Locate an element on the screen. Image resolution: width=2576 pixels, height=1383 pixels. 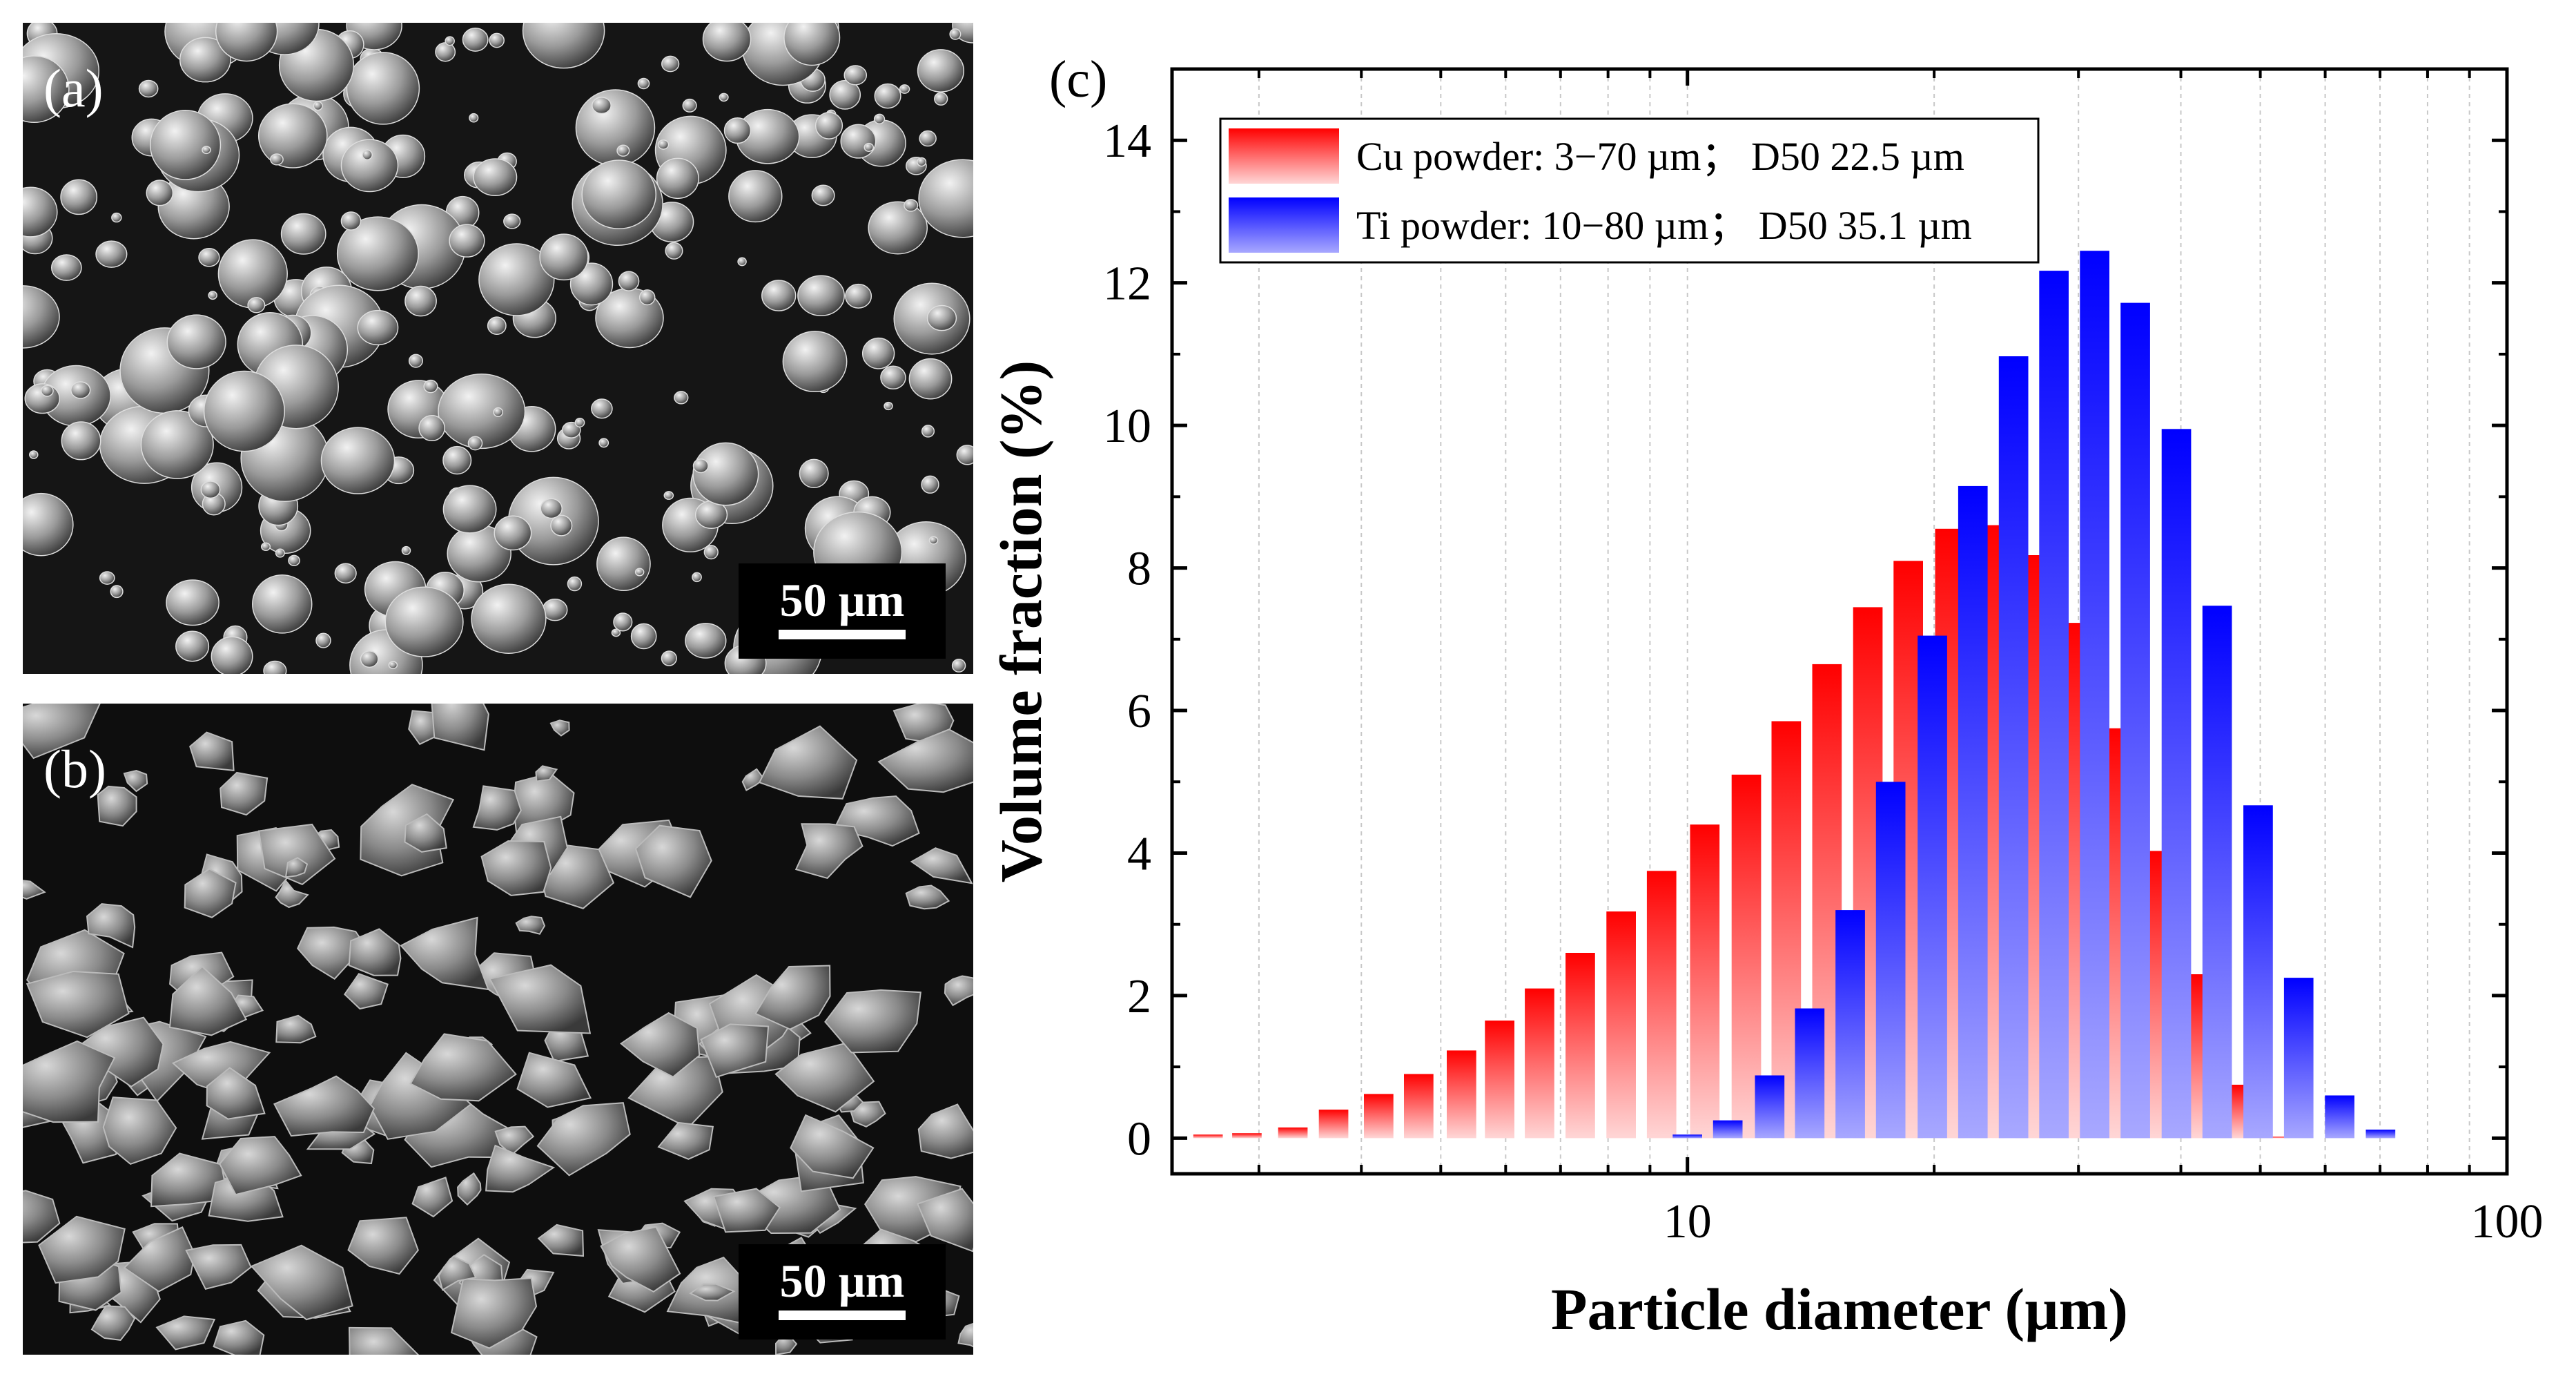
legend-swatch-cu is located at coordinates (1284, 156).